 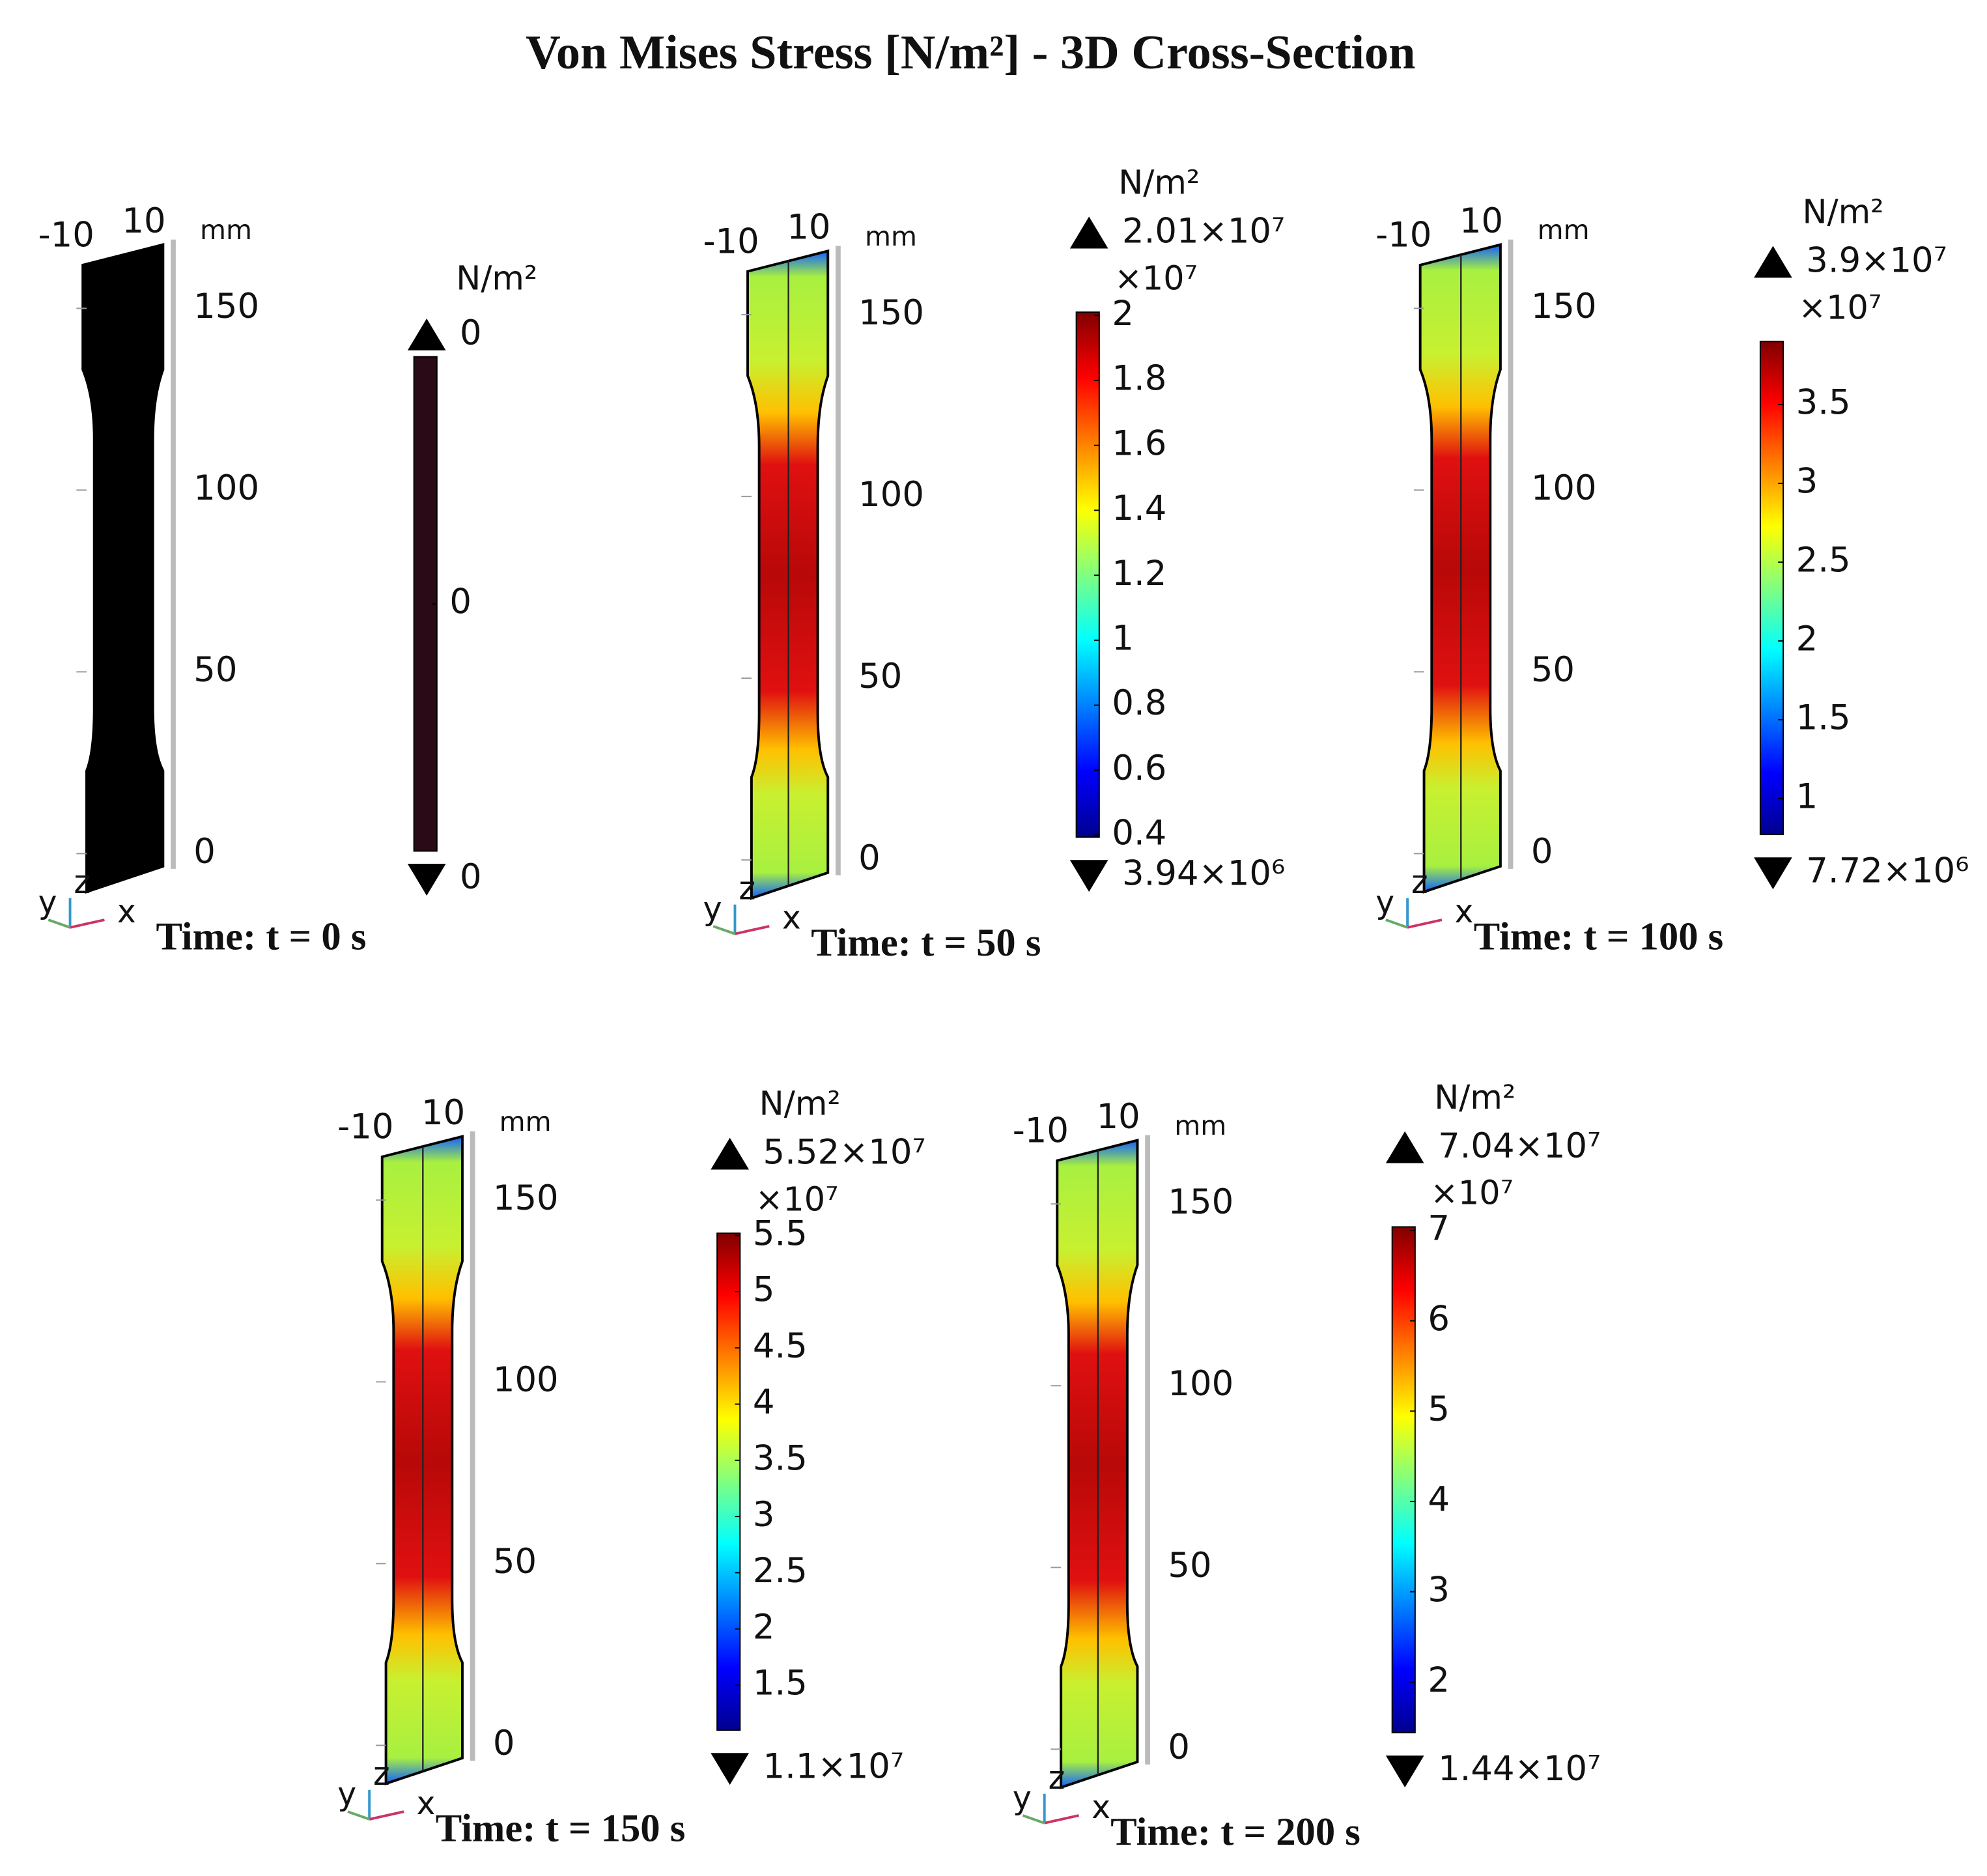 I want to click on colorbar-tick-label: 4.5, so click(x=780, y=1346).